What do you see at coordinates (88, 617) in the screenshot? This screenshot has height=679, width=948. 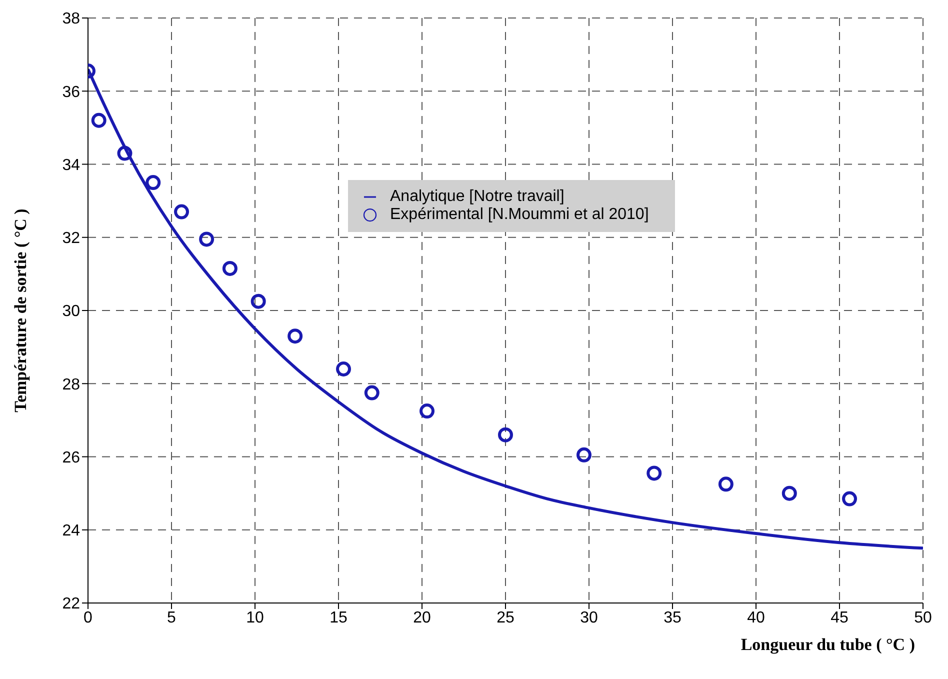 I see `x-tick-label: 0` at bounding box center [88, 617].